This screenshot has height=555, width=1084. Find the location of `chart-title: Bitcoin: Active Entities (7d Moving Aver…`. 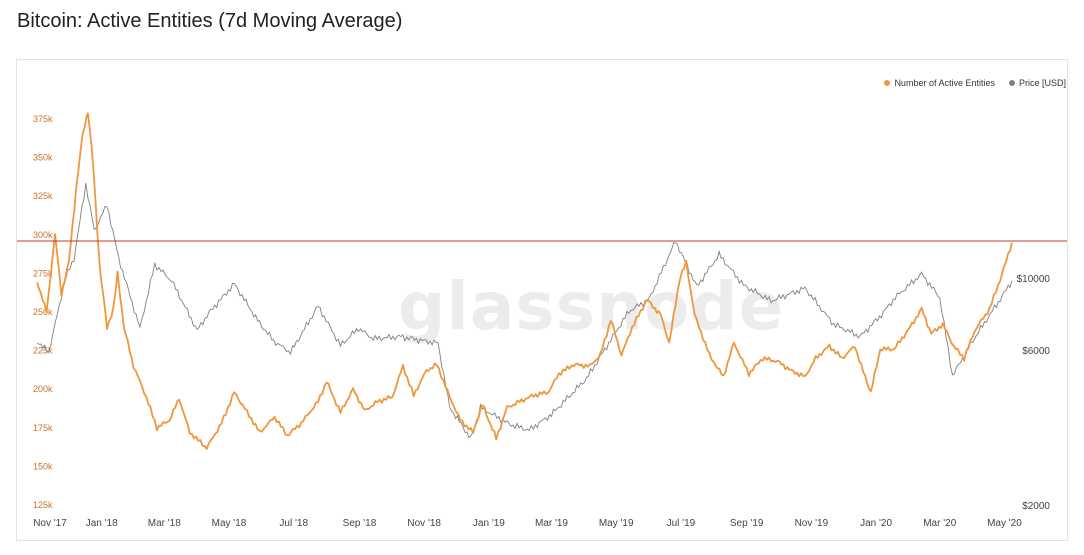

chart-title: Bitcoin: Active Entities (7d Moving Aver… is located at coordinates (210, 21).